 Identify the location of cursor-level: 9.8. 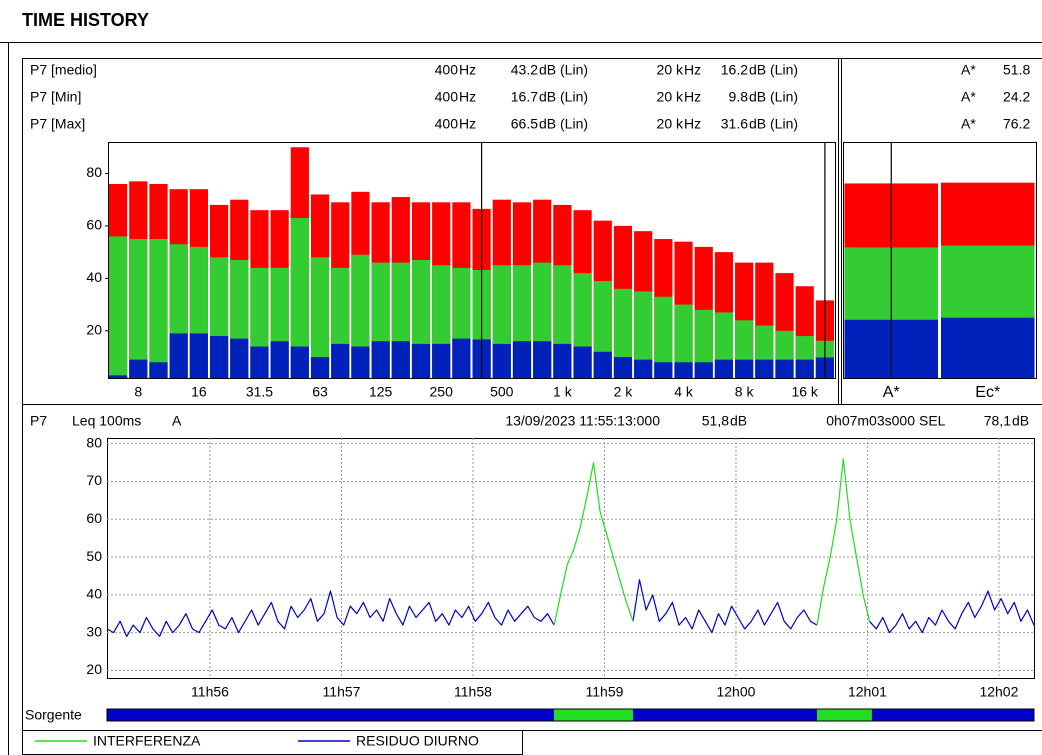
(739, 97).